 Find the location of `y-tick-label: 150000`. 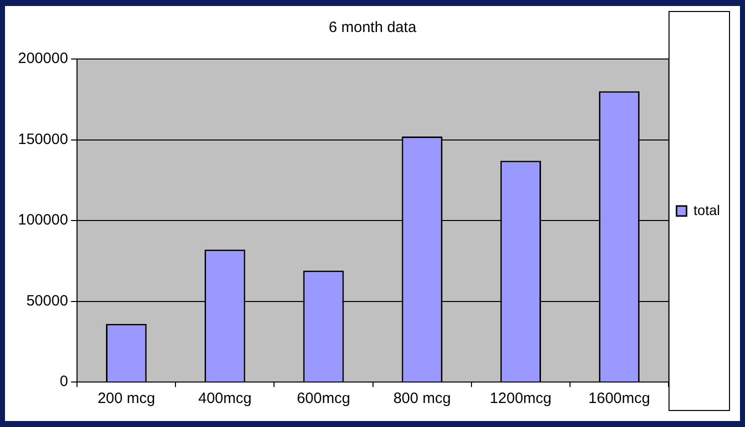

y-tick-label: 150000 is located at coordinates (43, 139).